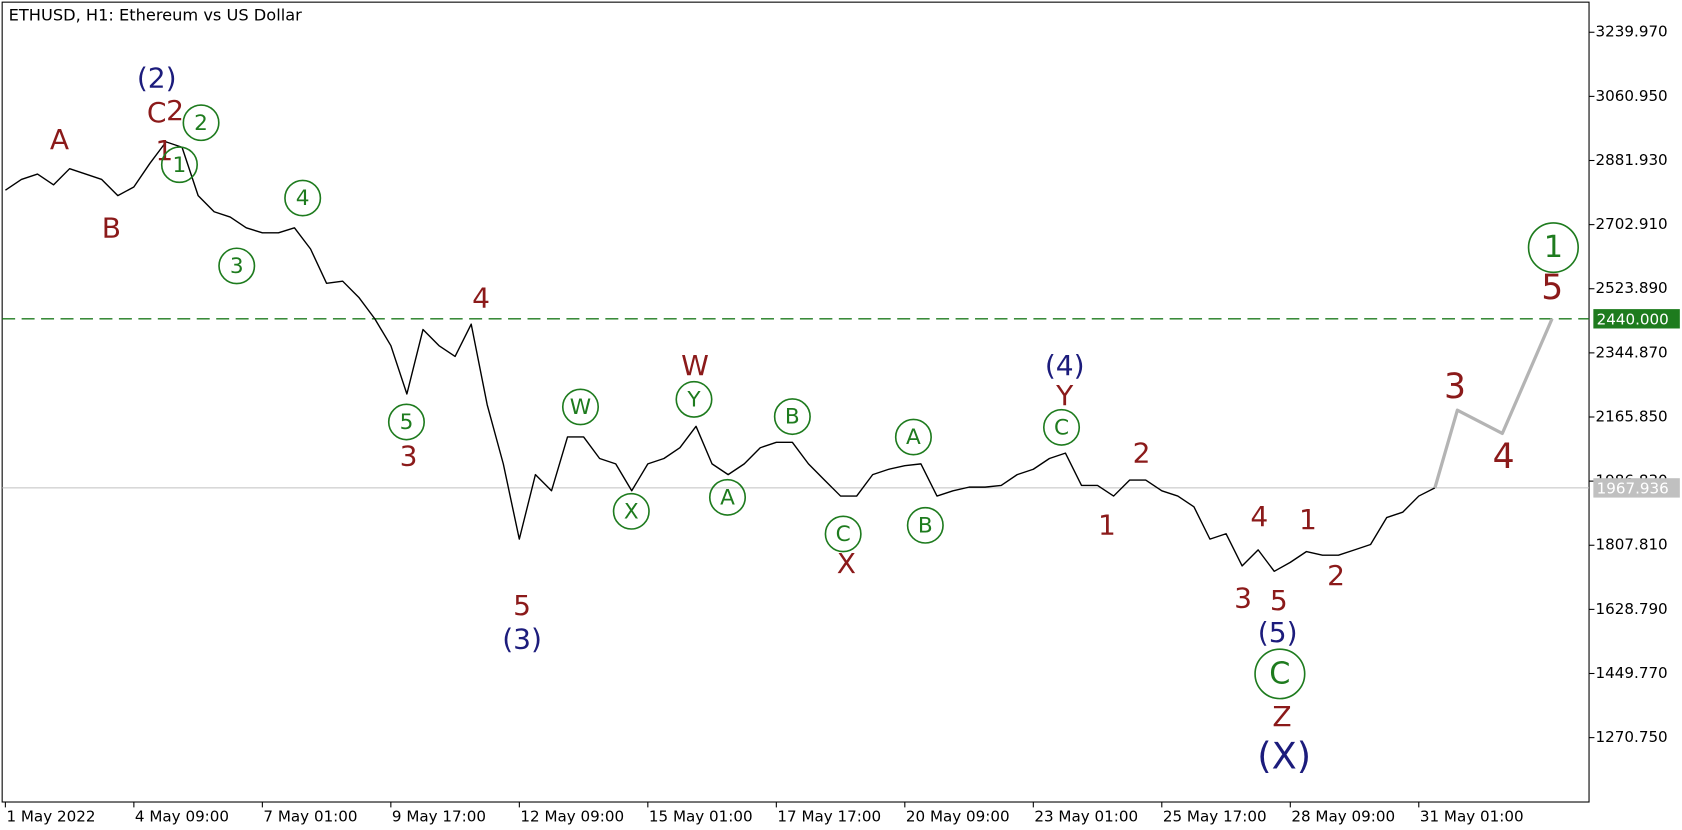 The image size is (1682, 830). I want to click on price-level-label: 2440.000, so click(1633, 319).